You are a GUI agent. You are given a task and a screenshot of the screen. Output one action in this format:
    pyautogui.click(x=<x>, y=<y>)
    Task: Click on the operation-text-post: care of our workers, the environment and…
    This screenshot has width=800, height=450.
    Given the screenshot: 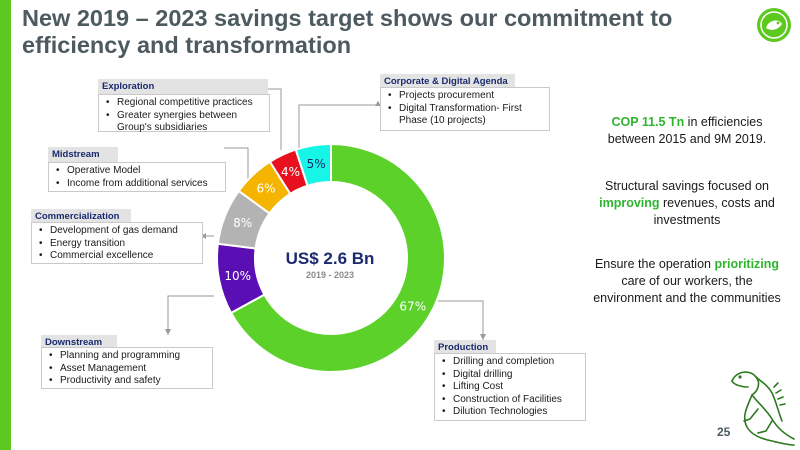 What is the action you would take?
    pyautogui.click(x=687, y=289)
    